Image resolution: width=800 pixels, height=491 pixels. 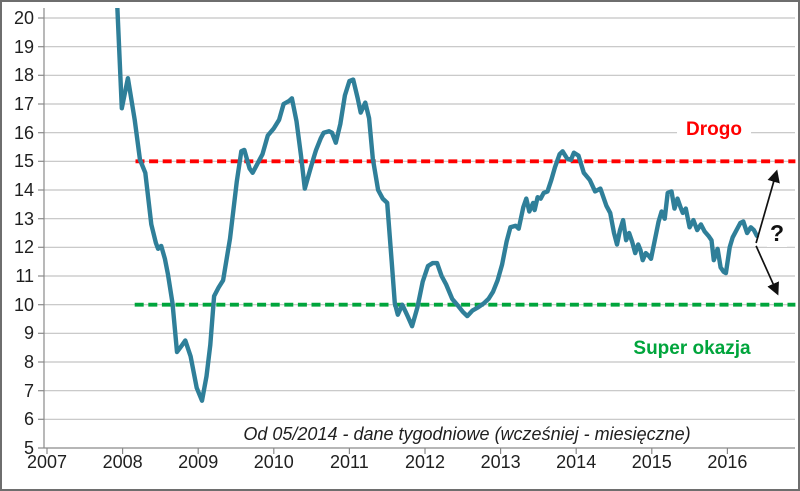 What do you see at coordinates (28, 419) in the screenshot?
I see `y-axis-tick-label: 6` at bounding box center [28, 419].